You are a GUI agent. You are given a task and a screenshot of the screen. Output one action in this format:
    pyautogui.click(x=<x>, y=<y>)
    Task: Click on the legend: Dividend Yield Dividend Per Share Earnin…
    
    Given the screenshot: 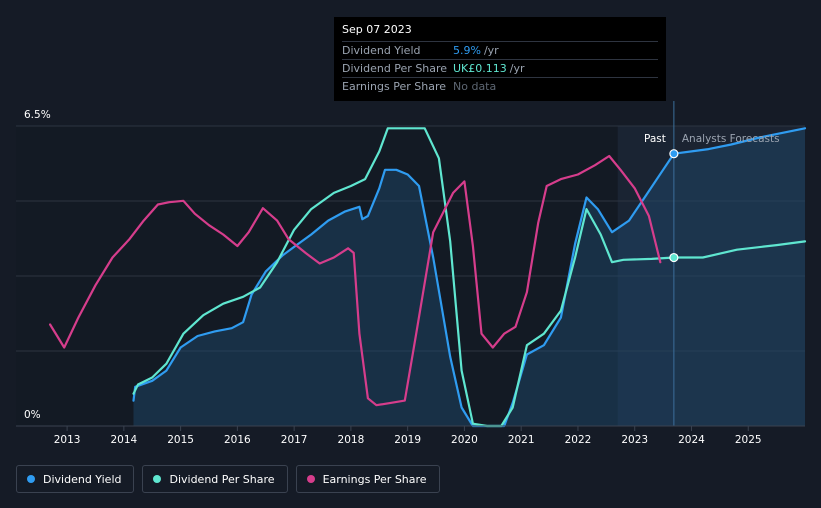 What is the action you would take?
    pyautogui.click(x=228, y=479)
    